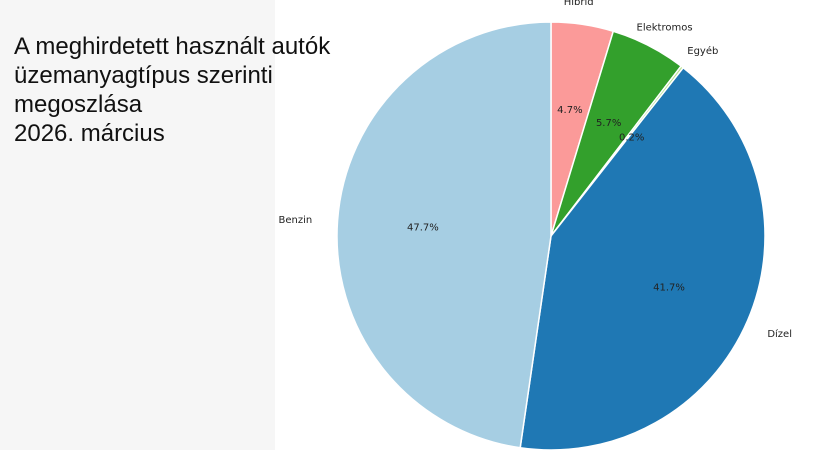 Image resolution: width=825 pixels, height=450 pixels. Describe the element at coordinates (779, 334) in the screenshot. I see `category-label-dizel: Dízel` at that location.